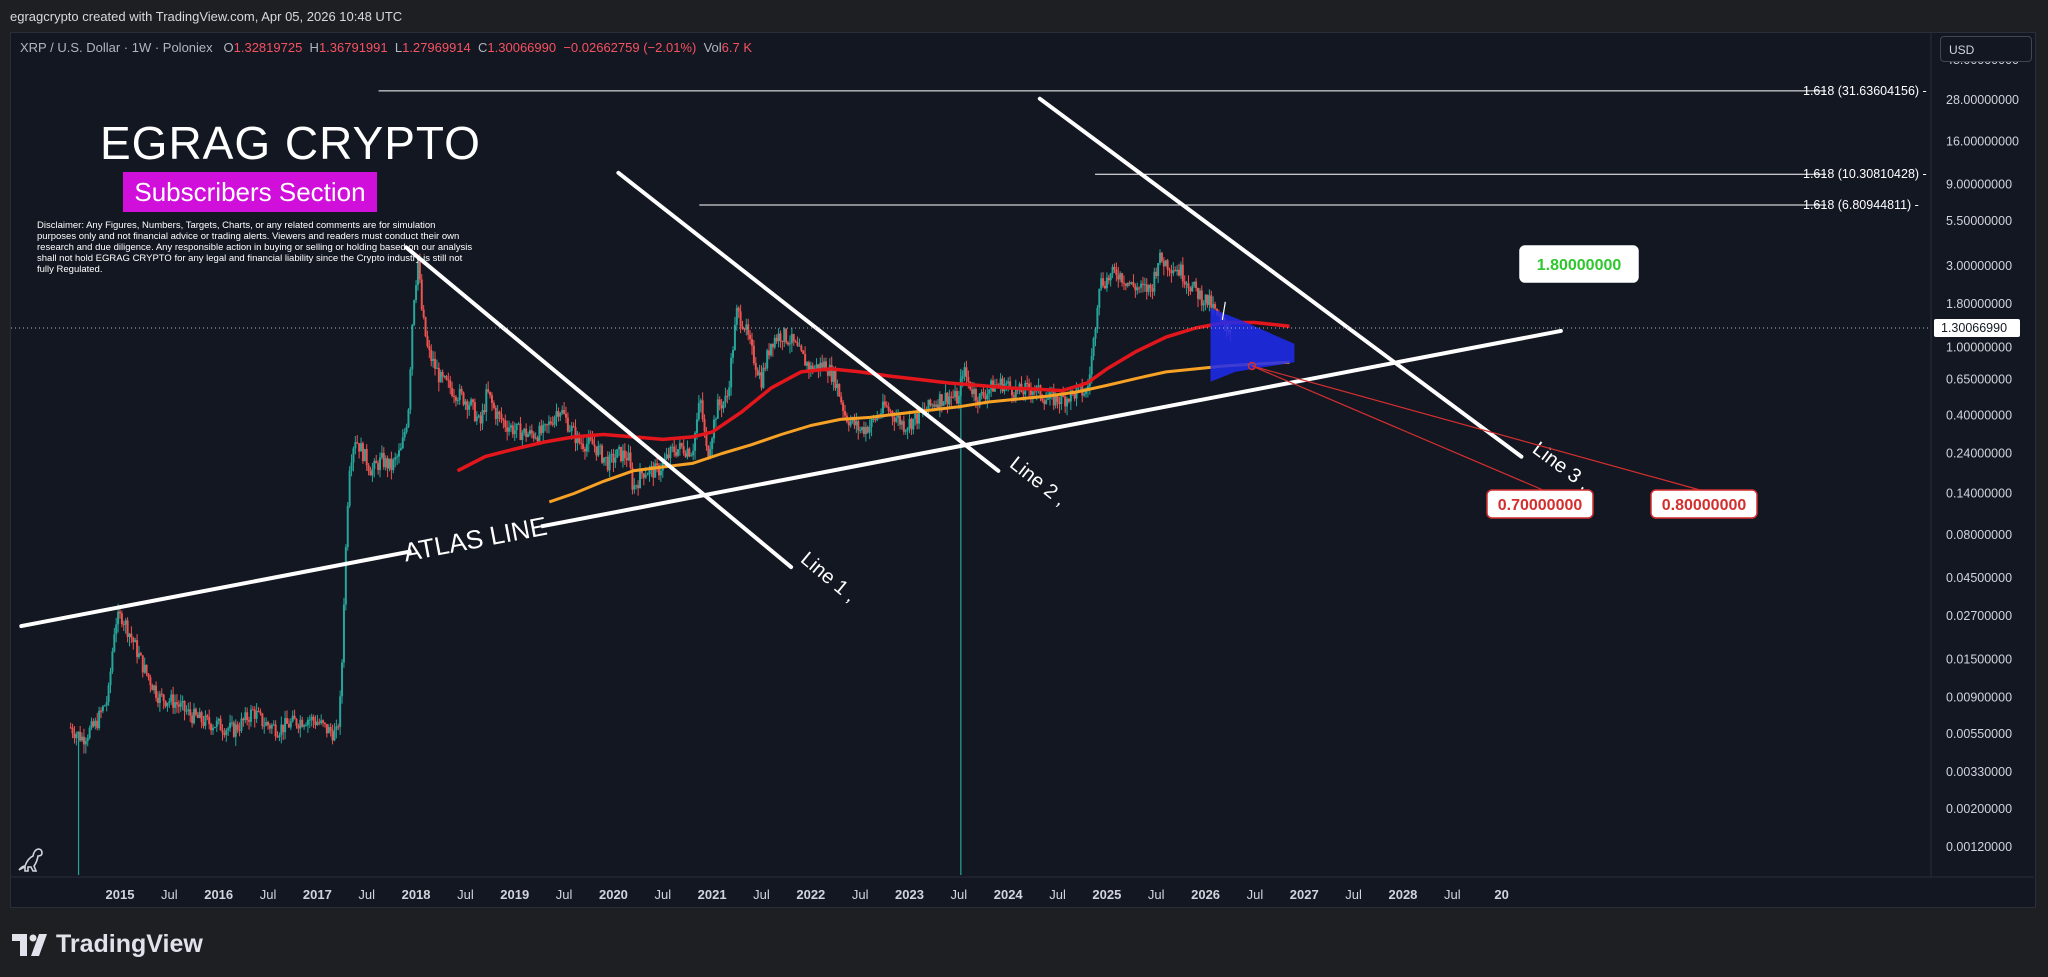 This screenshot has width=2048, height=977. Describe the element at coordinates (107, 944) in the screenshot. I see `tradingview-logo: TradingView` at that location.